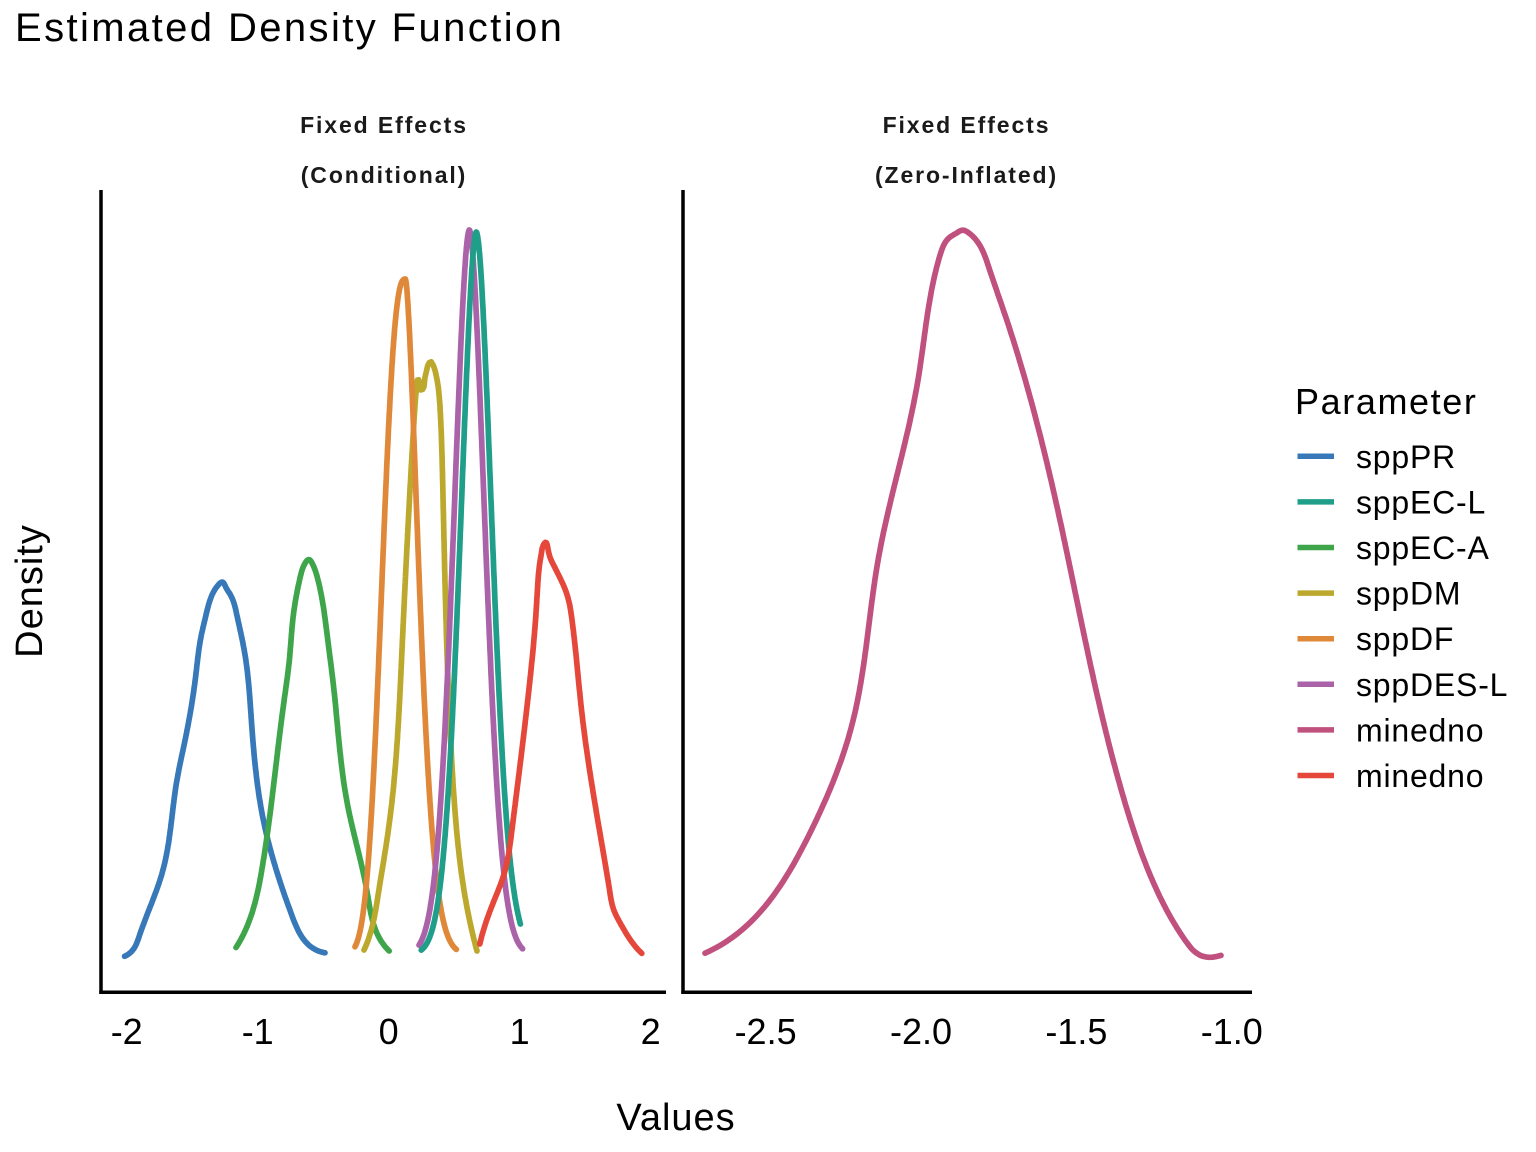 This screenshot has width=1536, height=1152. Describe the element at coordinates (1076, 1031) in the screenshot. I see `svg-text: -1.5` at that location.